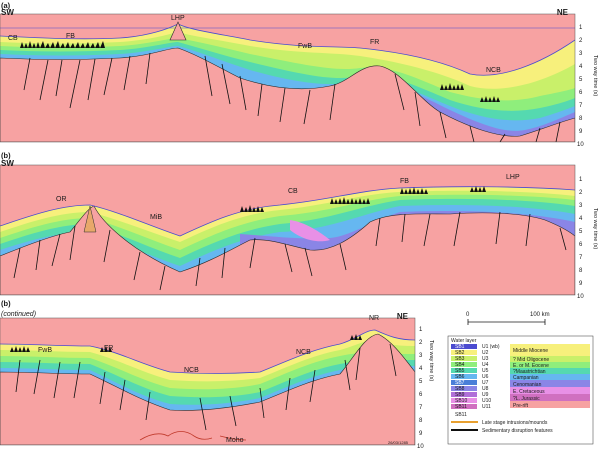 The width and height of the screenshot is (600, 449). What do you see at coordinates (374, 318) in the screenshot?
I see `structure-label-nr: NR` at bounding box center [374, 318].